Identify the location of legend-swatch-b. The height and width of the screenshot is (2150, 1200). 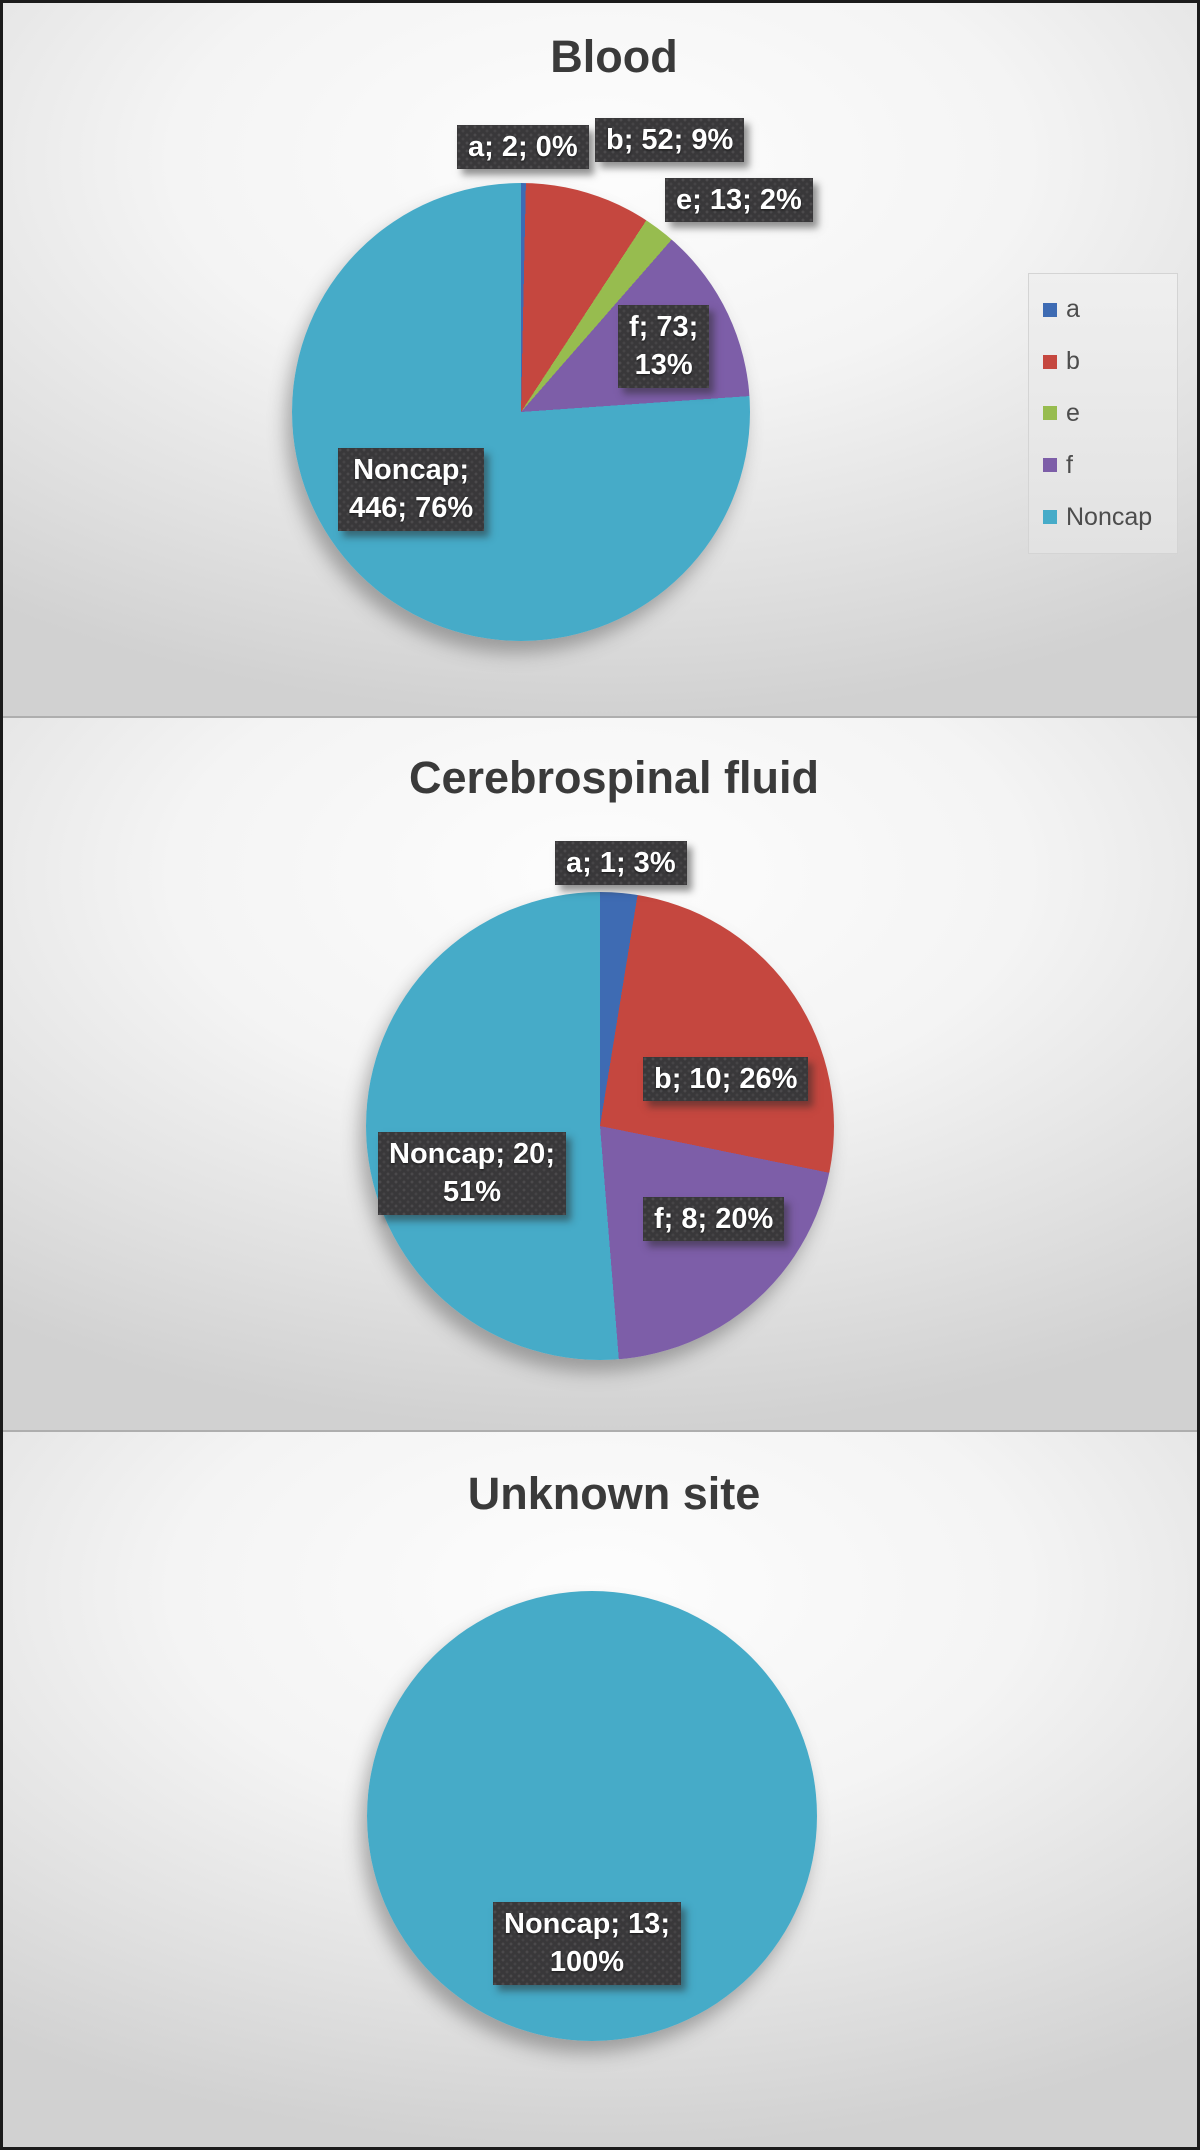
(1050, 361).